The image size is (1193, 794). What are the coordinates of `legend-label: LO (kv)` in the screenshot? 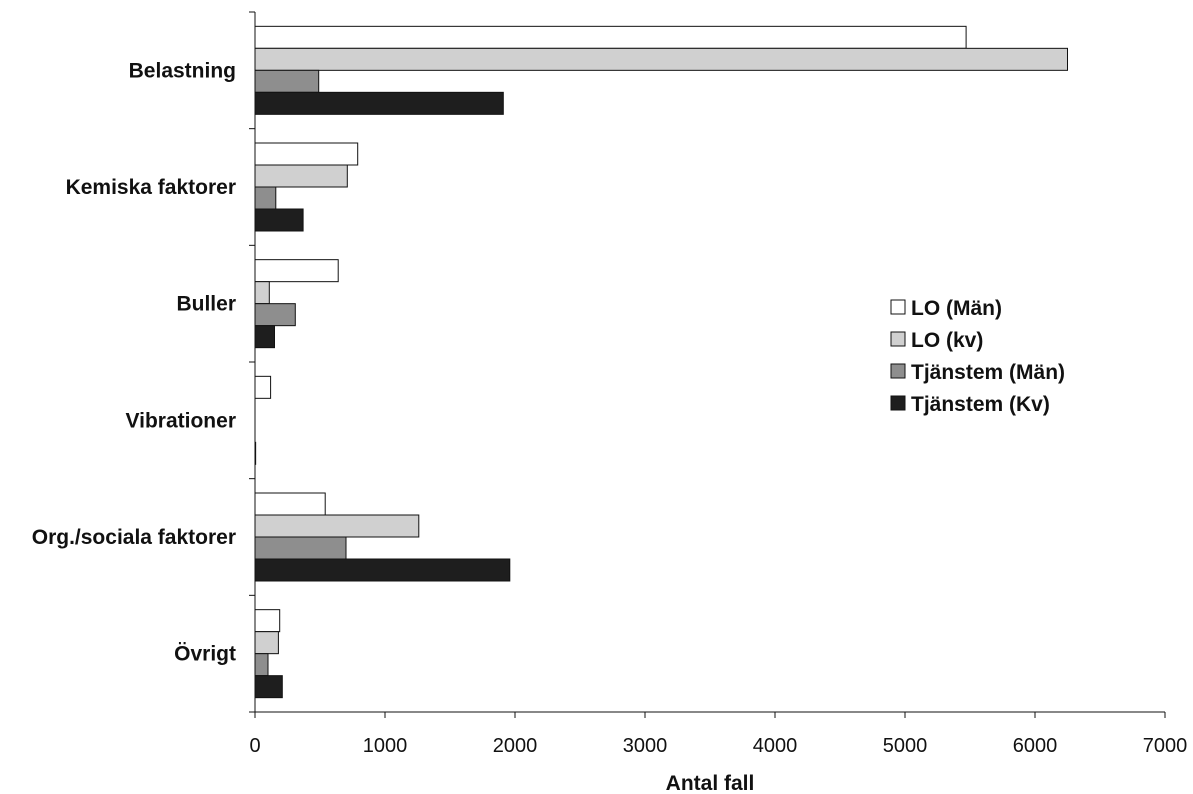 It's located at (947, 340).